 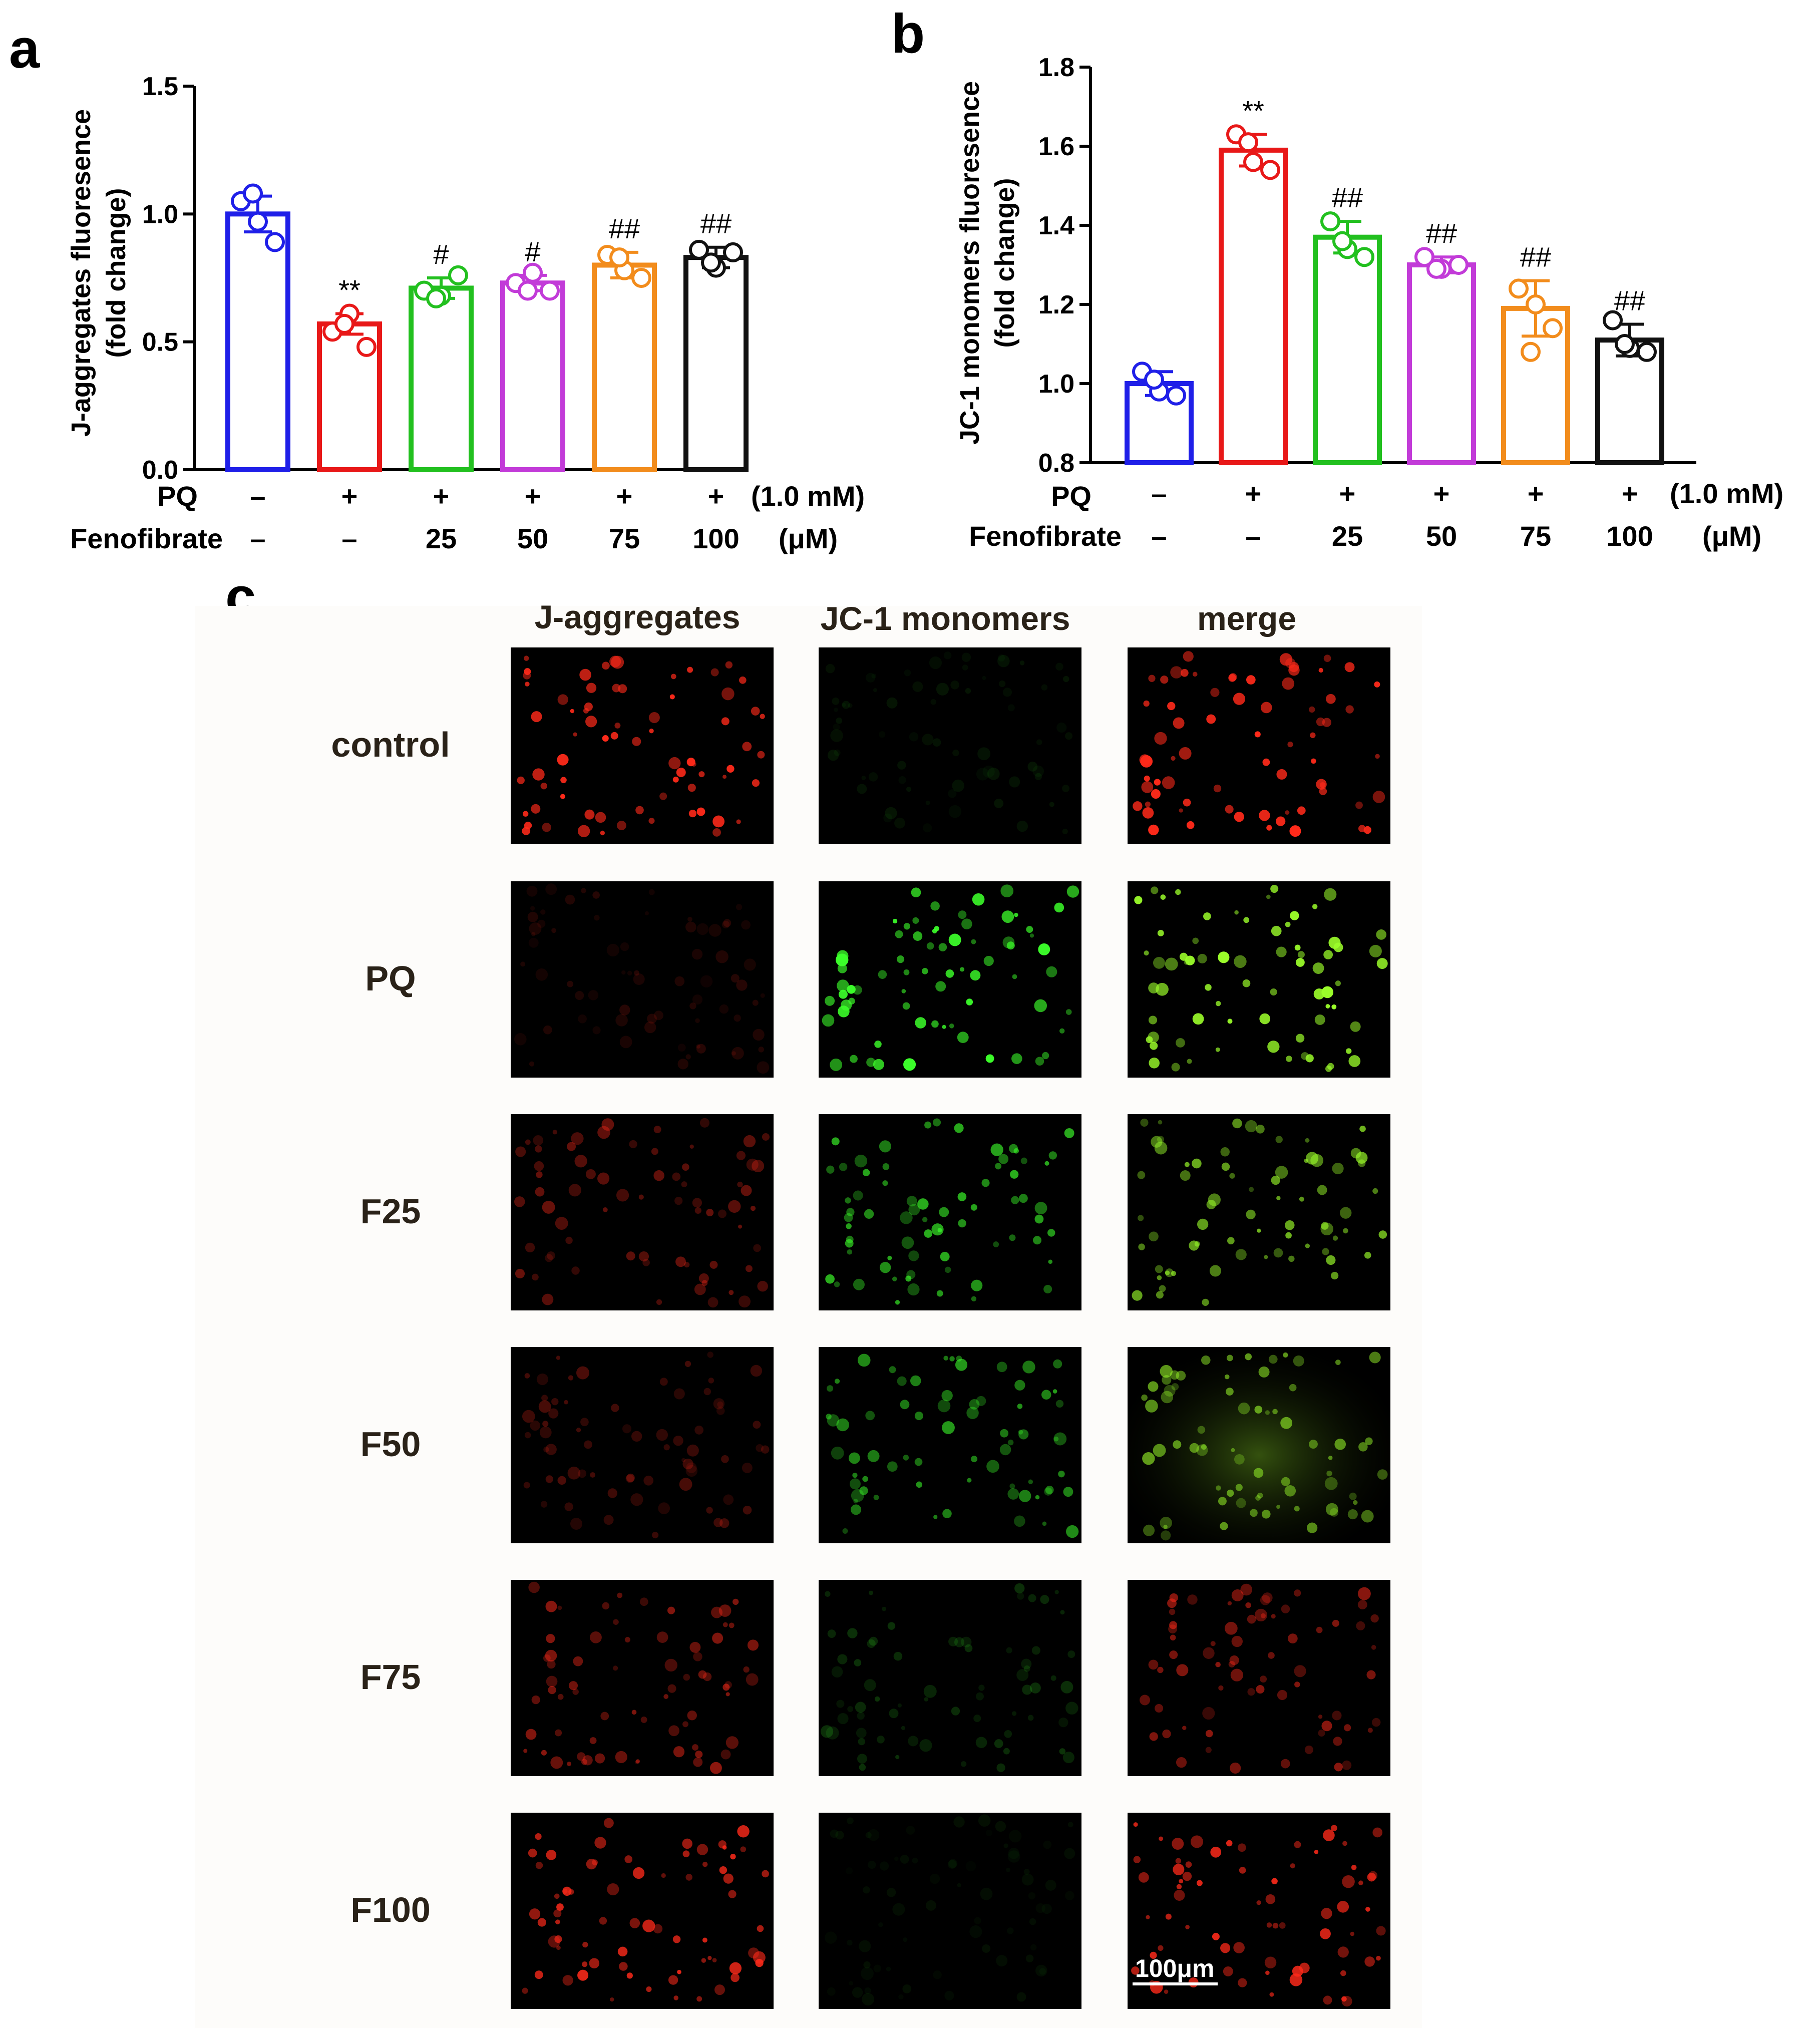 I want to click on row-label-F75: F75, so click(x=390, y=1677).